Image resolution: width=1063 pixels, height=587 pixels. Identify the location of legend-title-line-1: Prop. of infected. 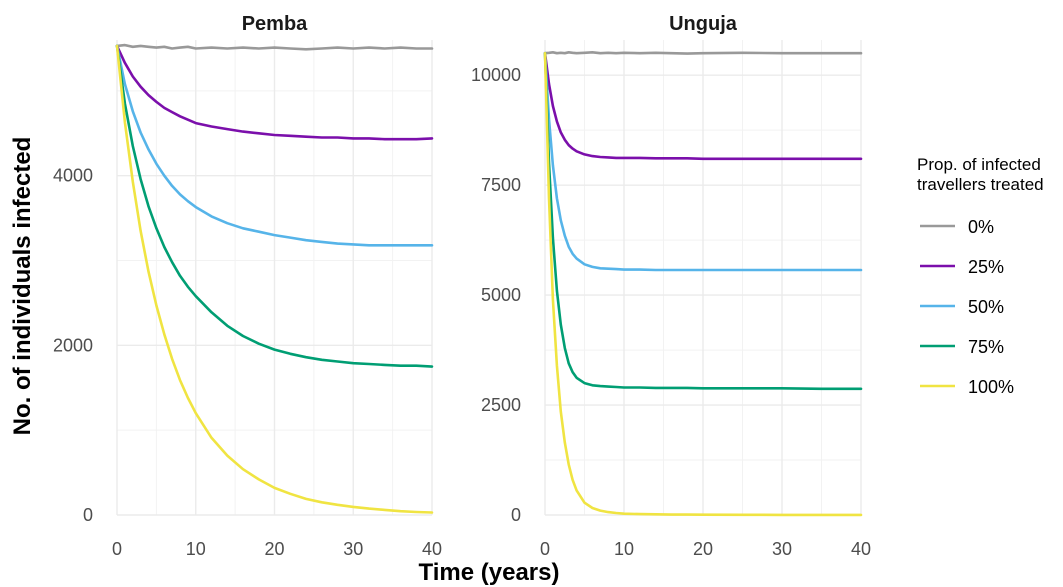
(979, 164).